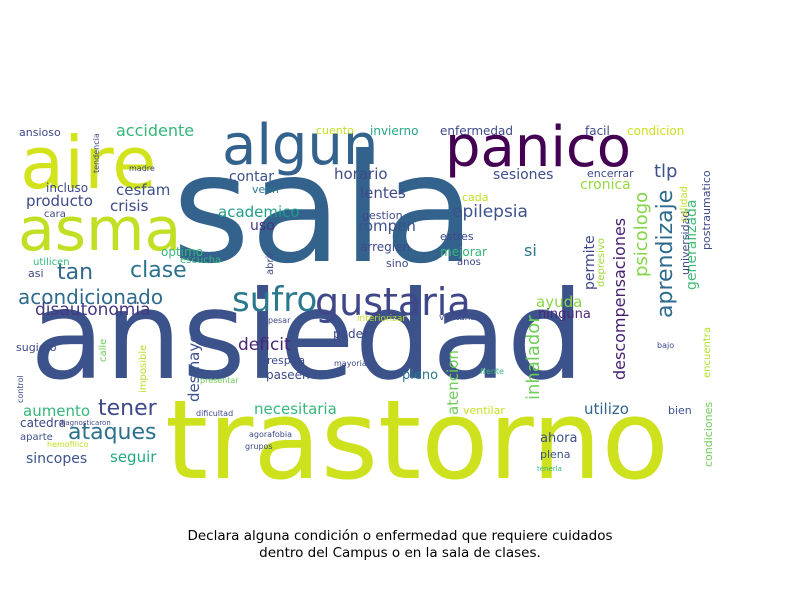 This screenshot has height=600, width=800. What do you see at coordinates (680, 410) in the screenshot?
I see `word-bien: bien` at bounding box center [680, 410].